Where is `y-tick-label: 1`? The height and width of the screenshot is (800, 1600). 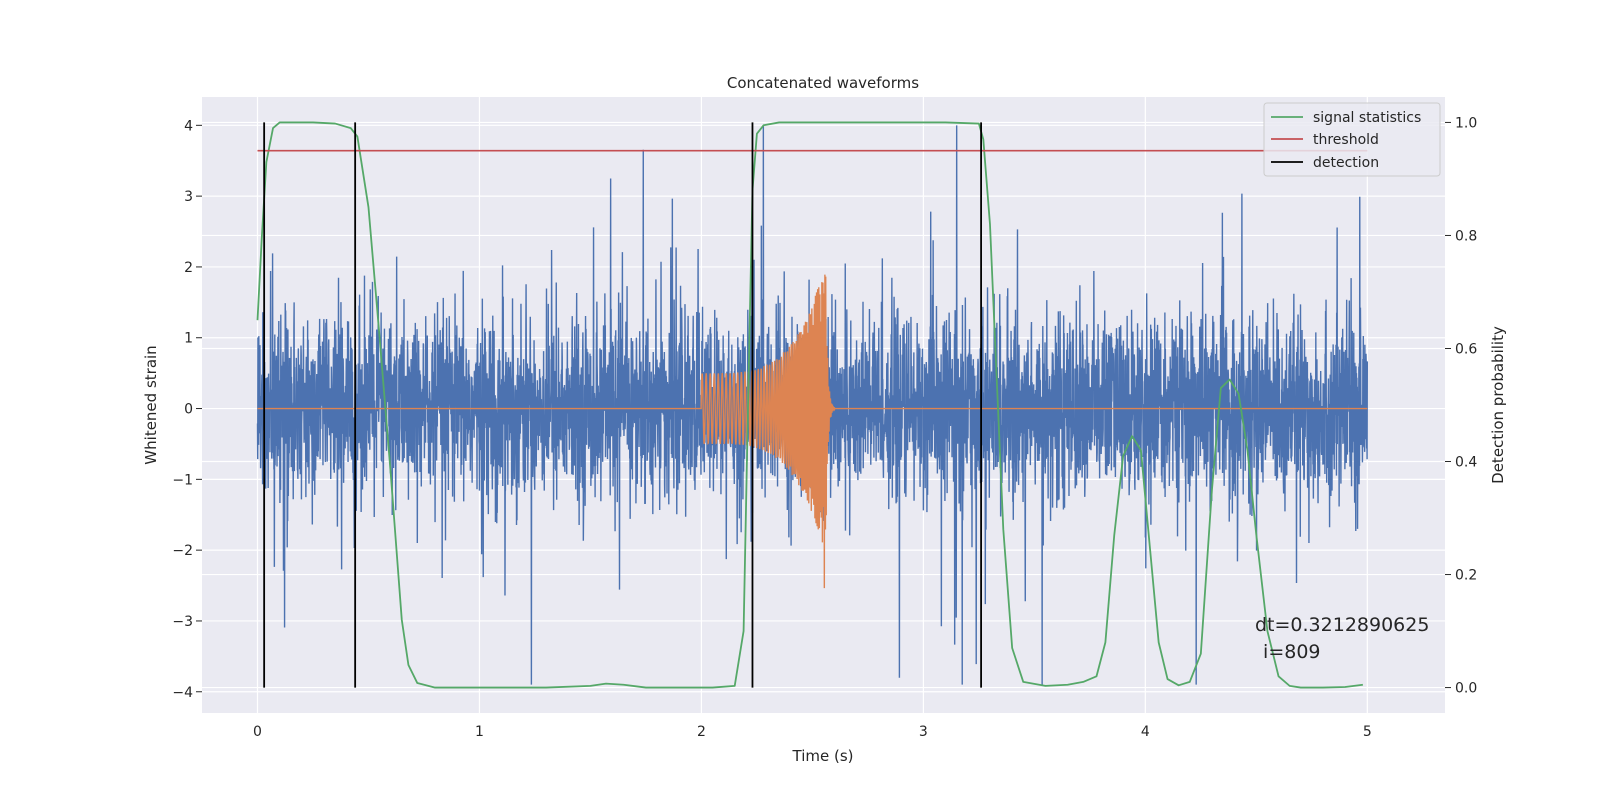 y-tick-label: 1 is located at coordinates (188, 339).